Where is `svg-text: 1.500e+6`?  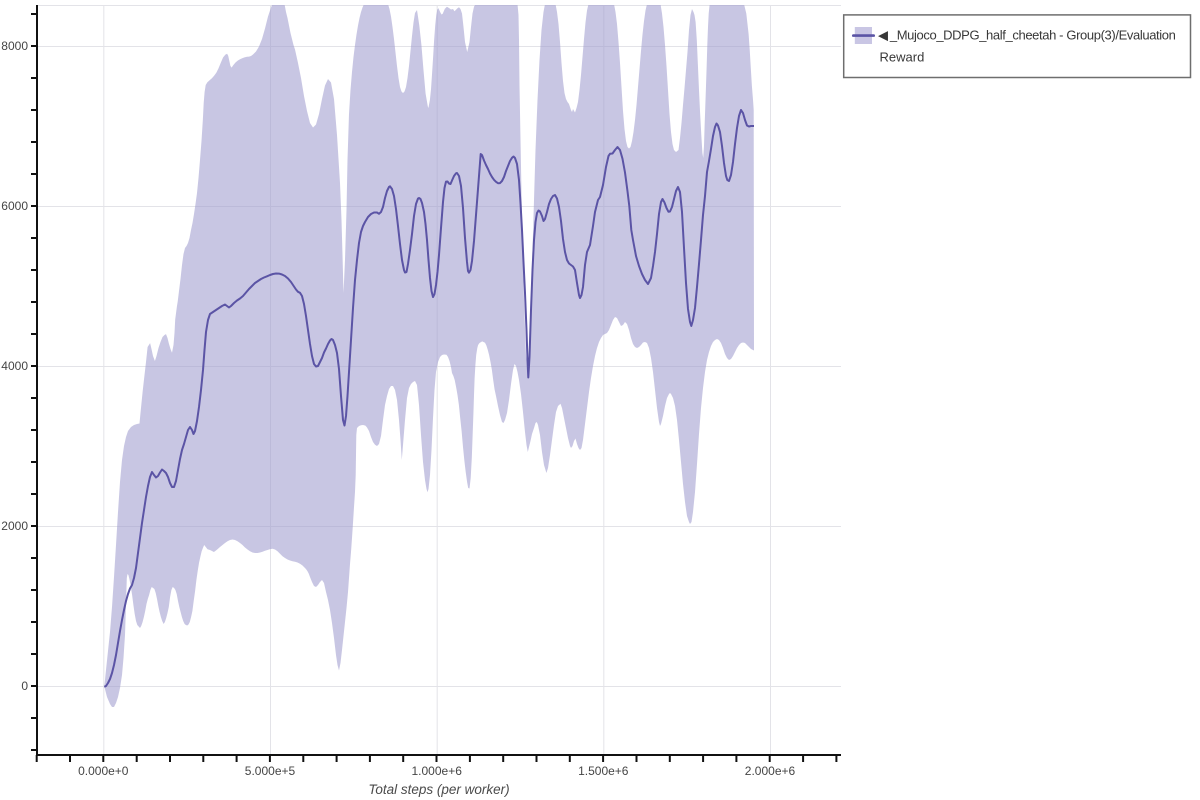 svg-text: 1.500e+6 is located at coordinates (603, 771).